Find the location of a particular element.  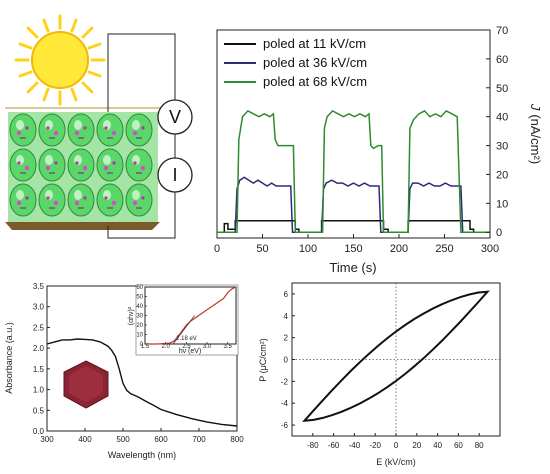

x-tick-label: 2.0 is located at coordinates (166, 347).